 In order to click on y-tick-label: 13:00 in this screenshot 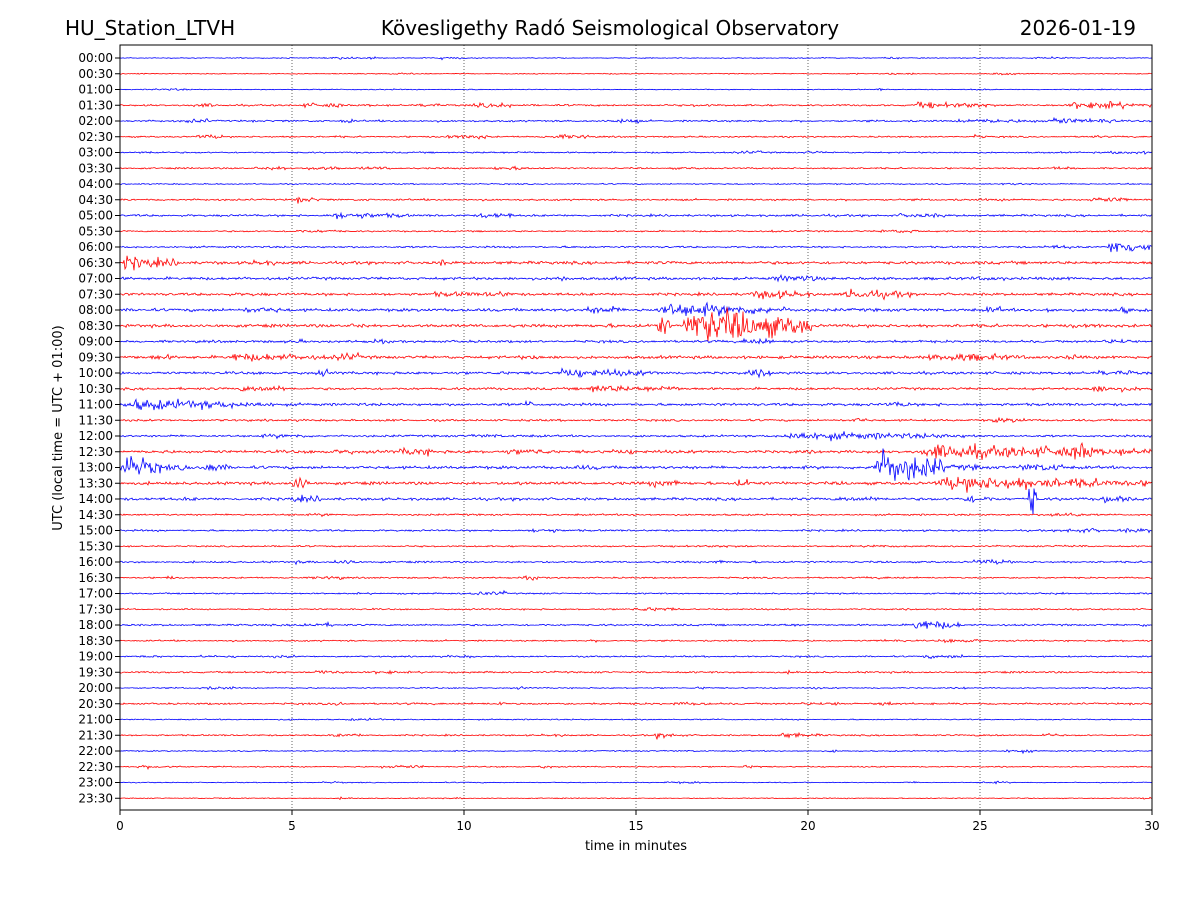, I will do `click(95, 468)`.